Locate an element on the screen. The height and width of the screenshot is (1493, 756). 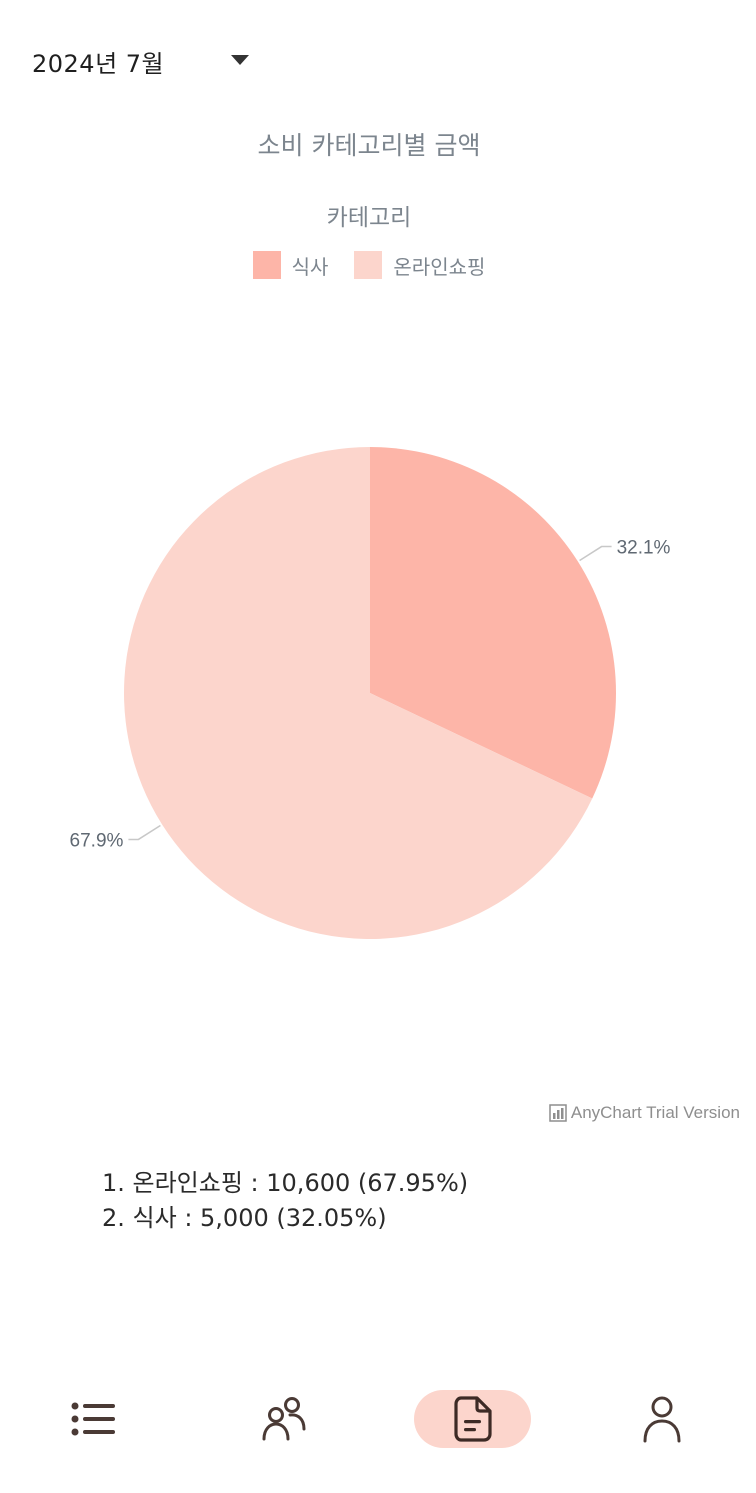
legend-swatch-online-shopping is located at coordinates (368, 265).